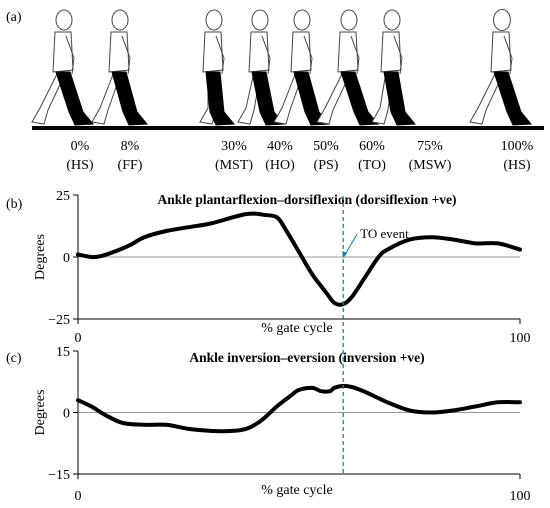 The width and height of the screenshot is (550, 508). I want to click on phase-percent: 100%, so click(517, 146).